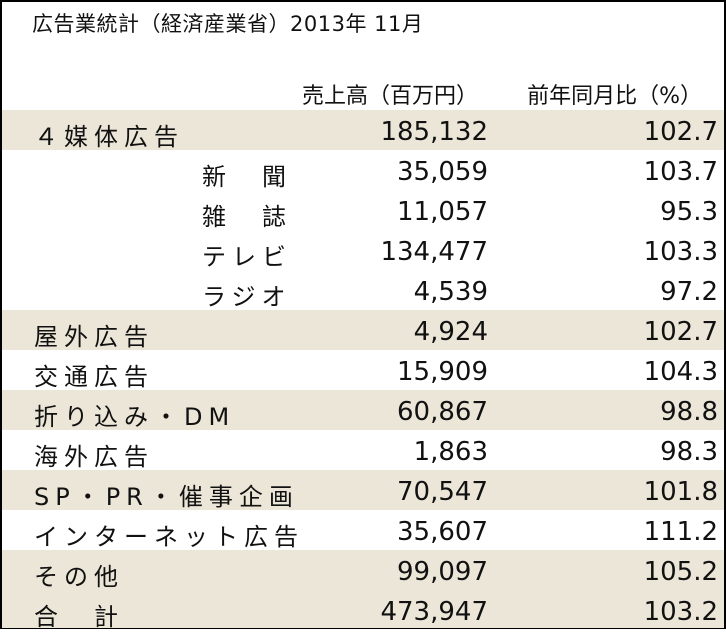  Describe the element at coordinates (689, 412) in the screenshot. I see `row-ratio: 98.8` at that location.